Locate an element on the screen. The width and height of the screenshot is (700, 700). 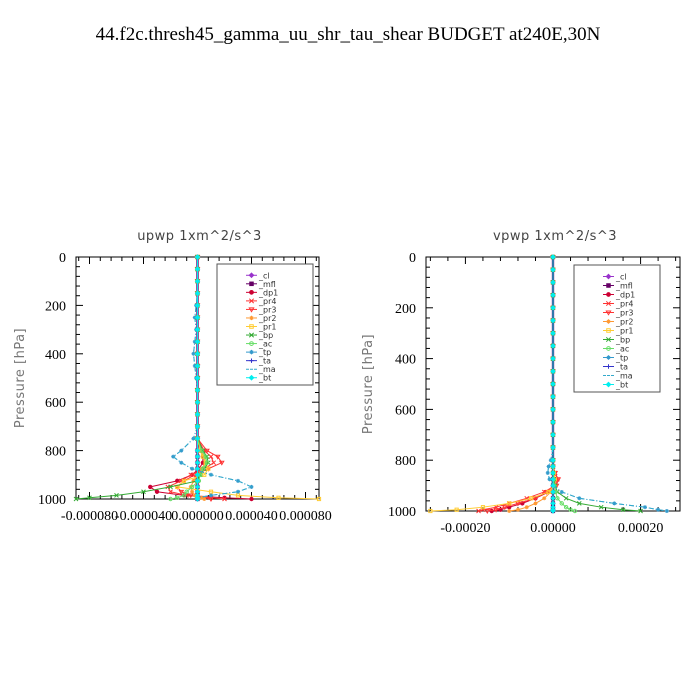
series-line-ma is located at coordinates (607, 384).